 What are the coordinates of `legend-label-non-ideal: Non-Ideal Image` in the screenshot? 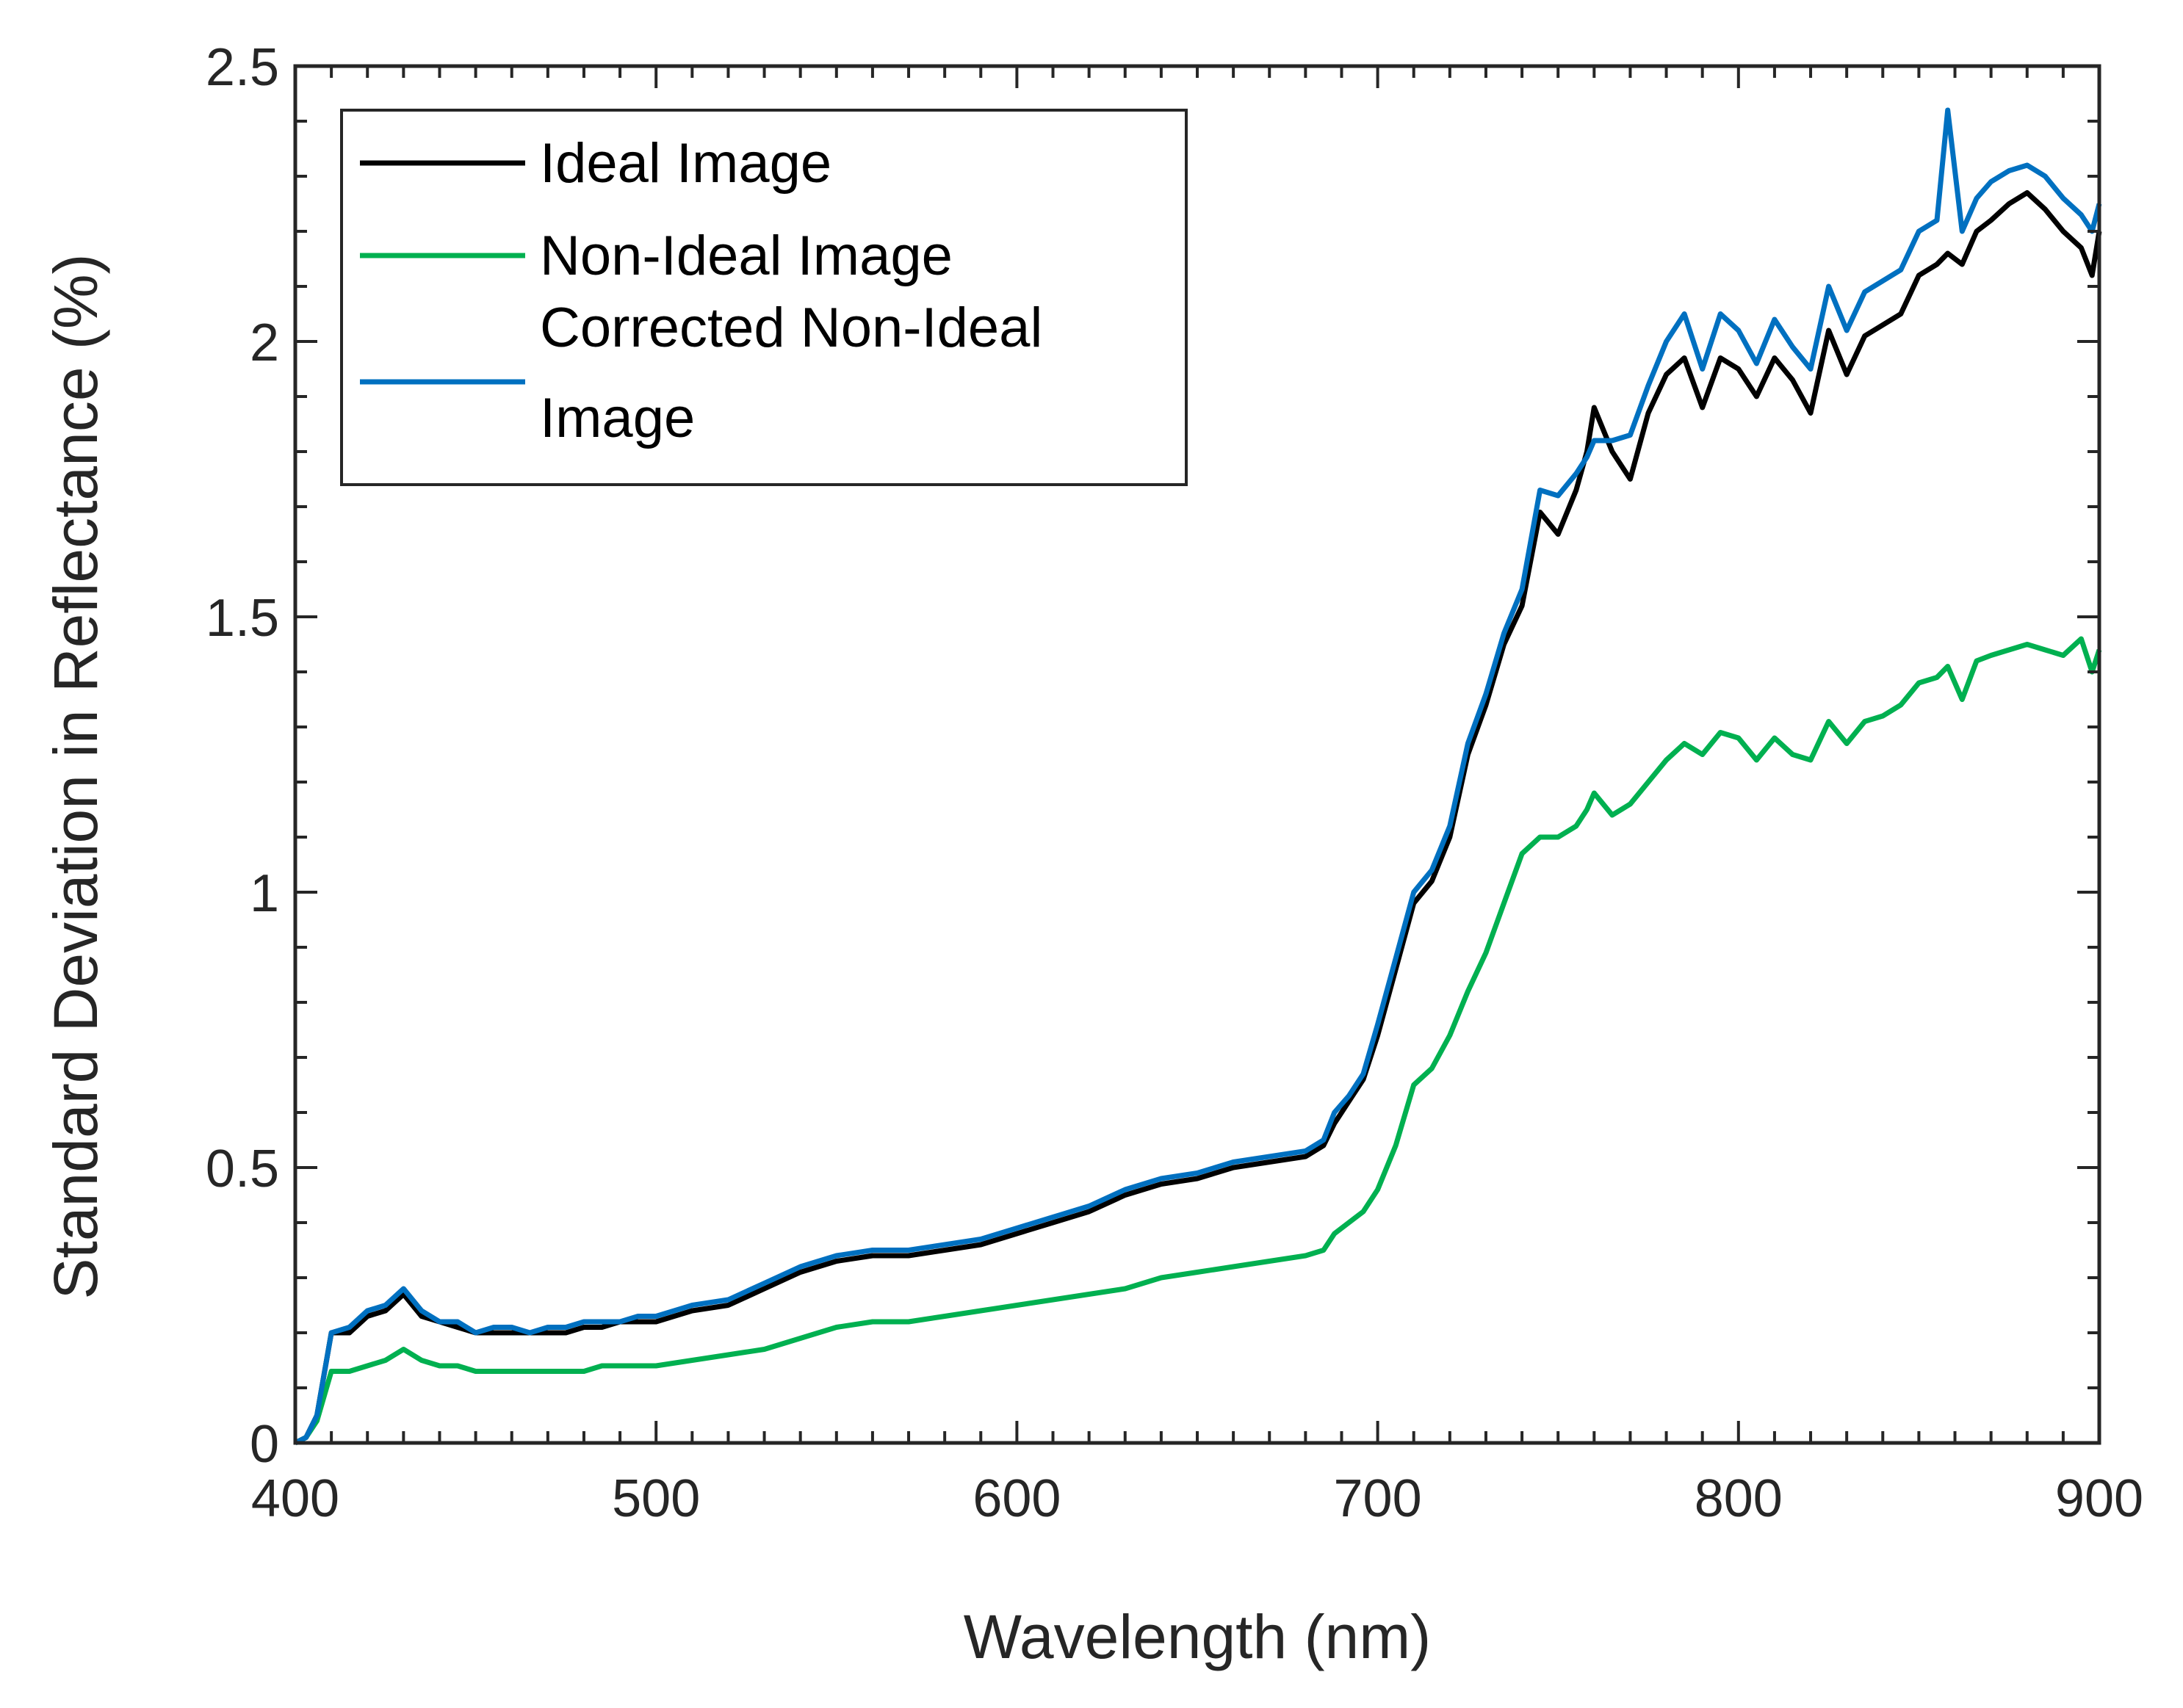 It's located at (746, 256).